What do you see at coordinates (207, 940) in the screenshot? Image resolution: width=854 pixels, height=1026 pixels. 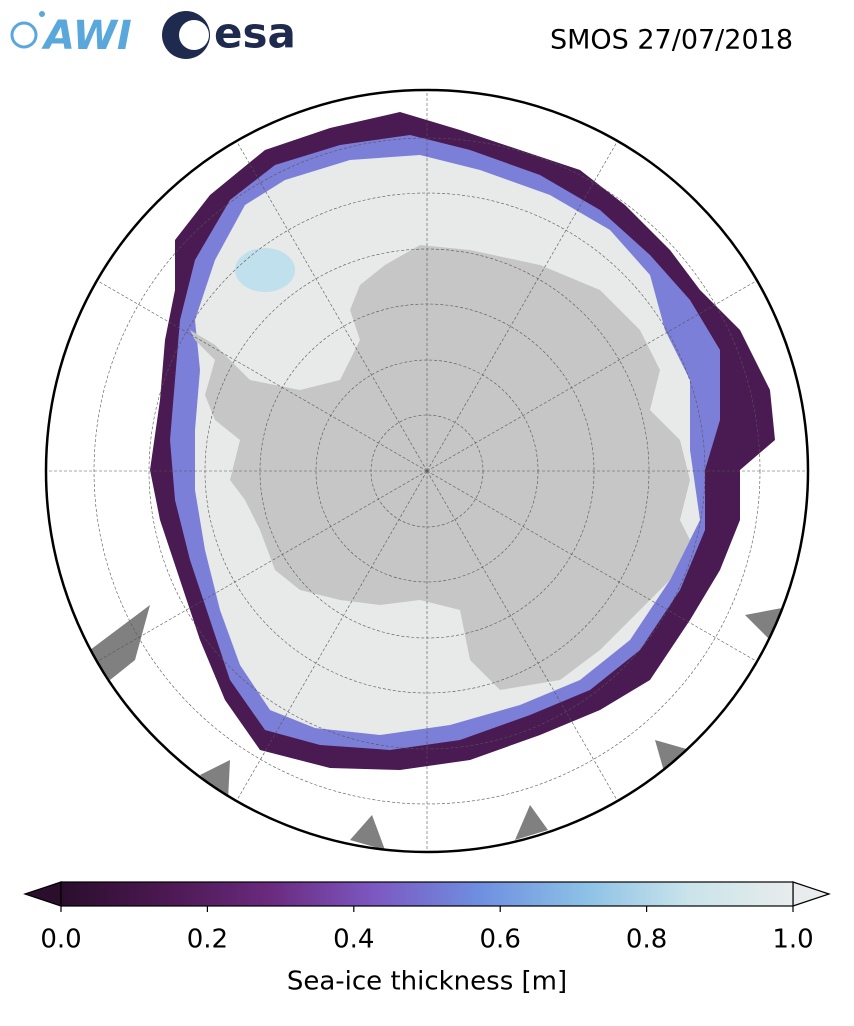 I see `colorbar-tick-label: 0.2` at bounding box center [207, 940].